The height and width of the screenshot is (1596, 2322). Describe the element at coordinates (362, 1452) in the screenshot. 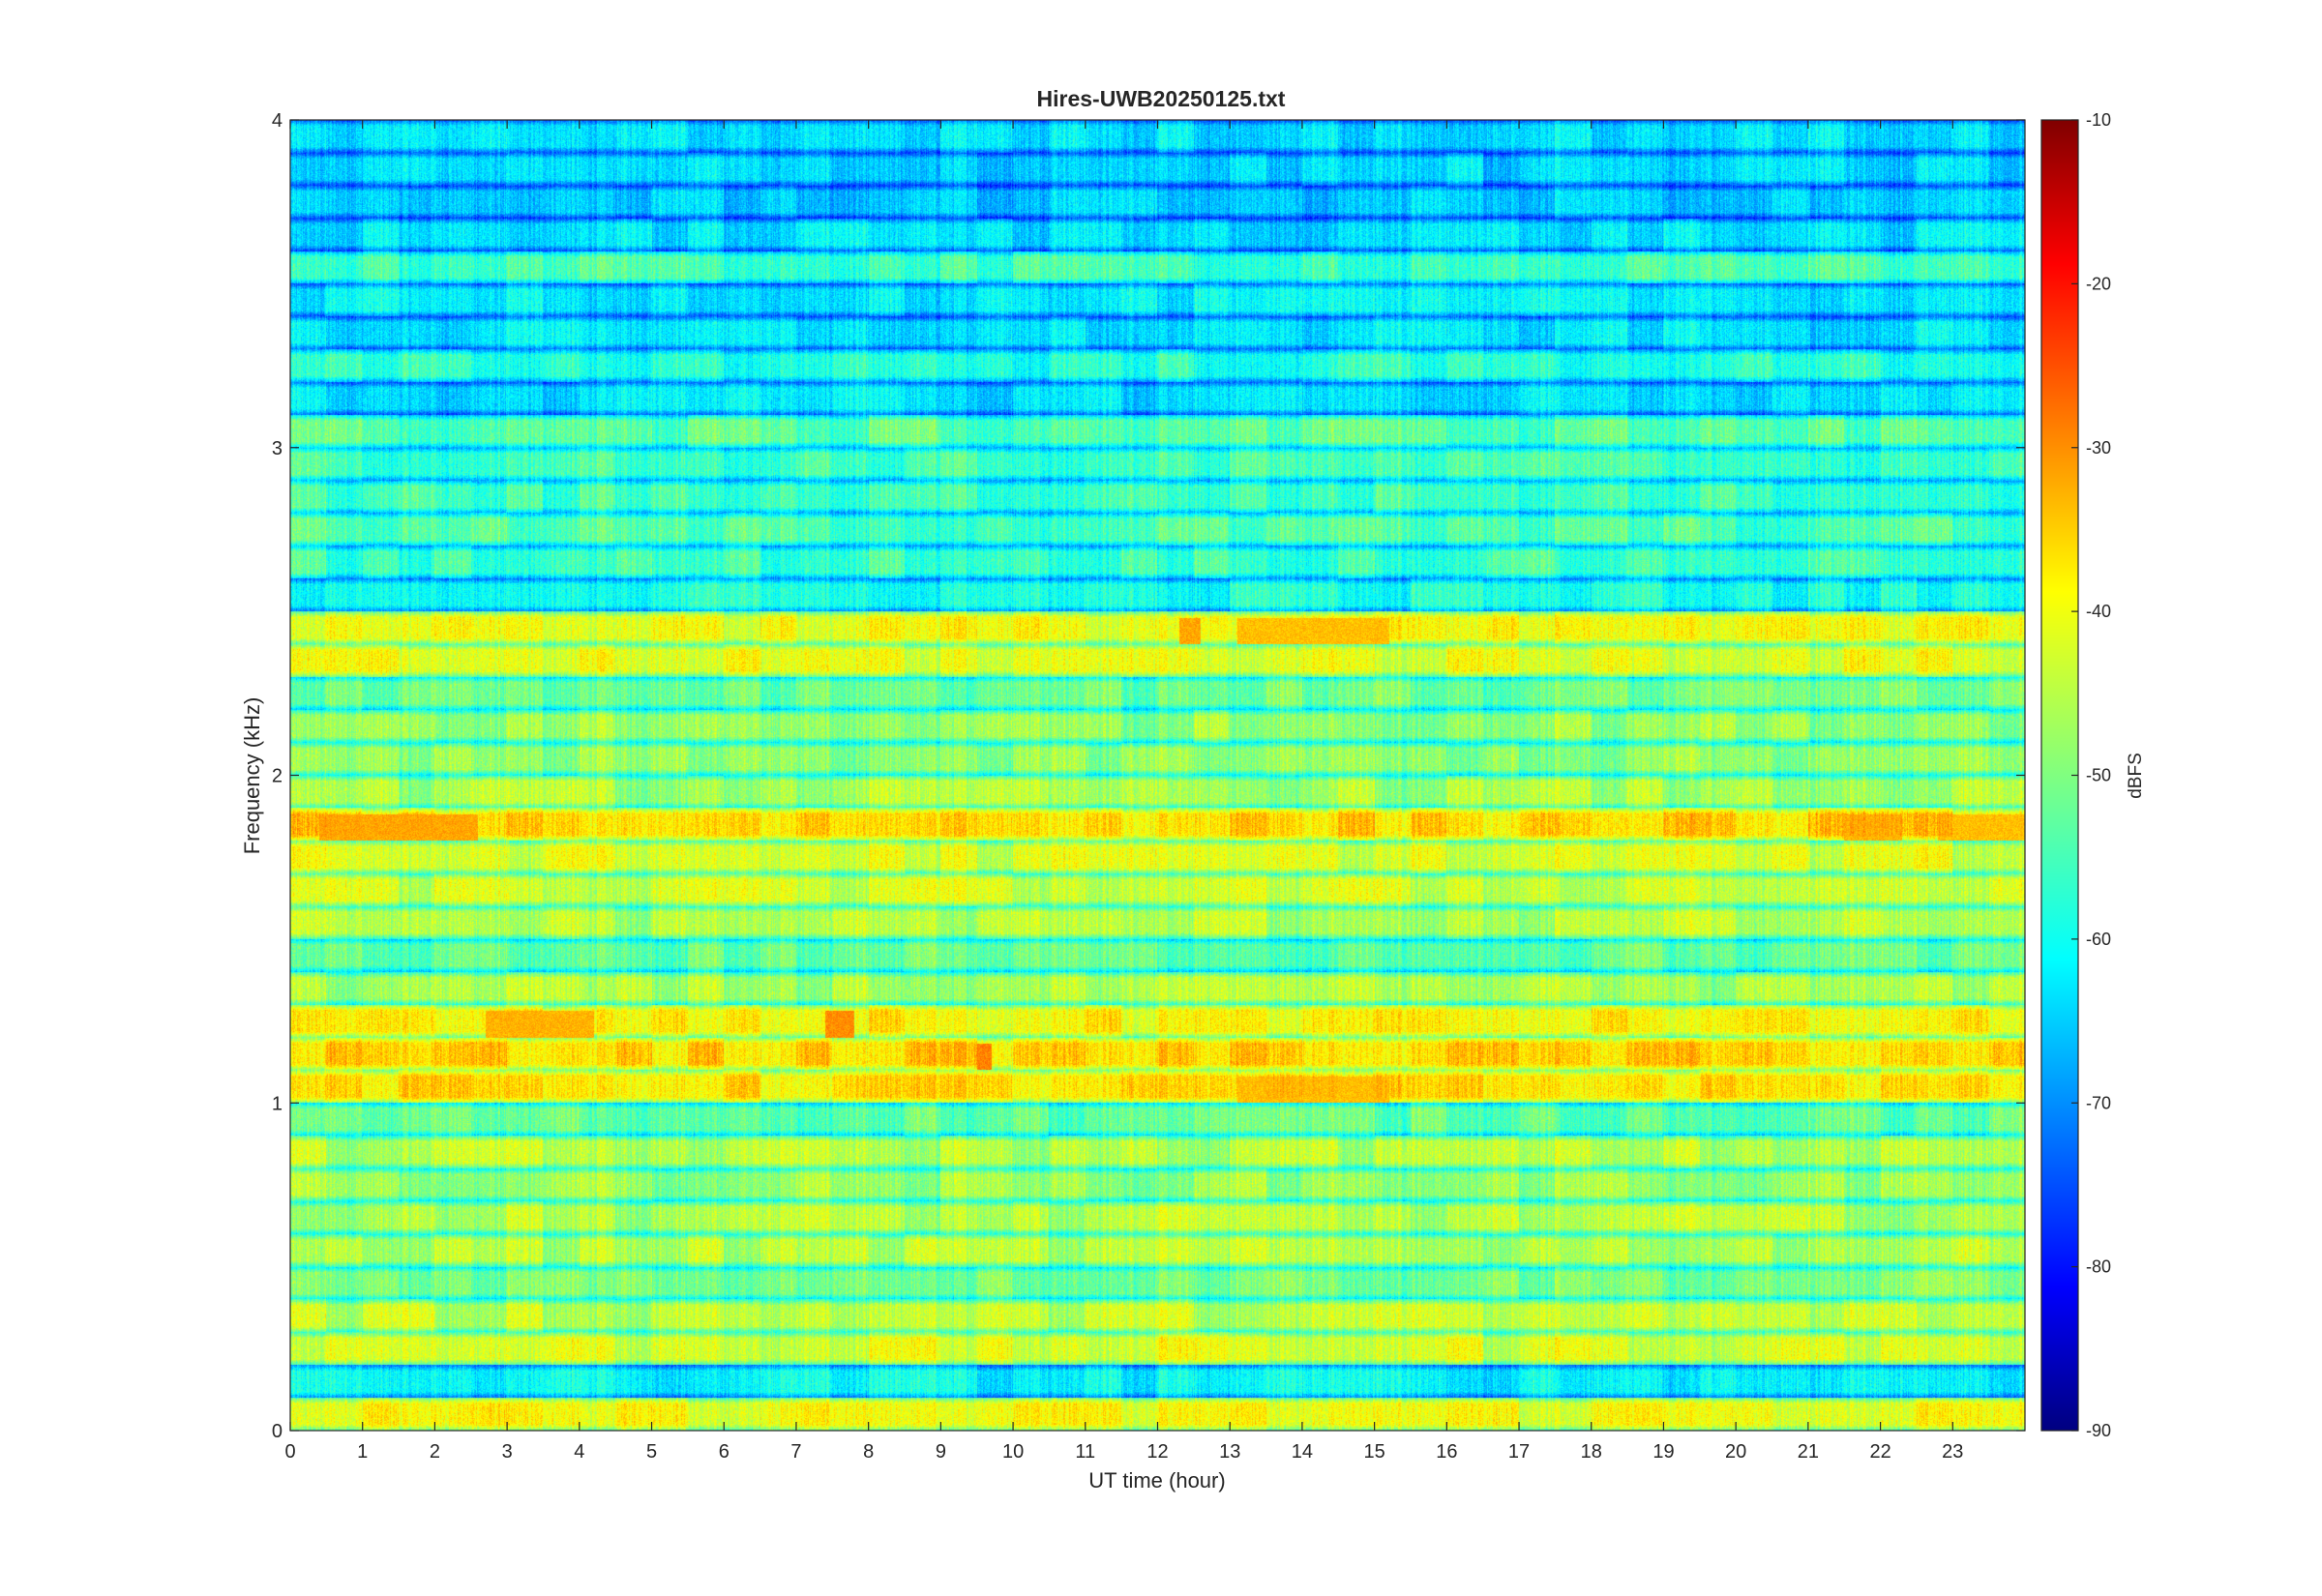

I see `x-tick-label: 1` at that location.